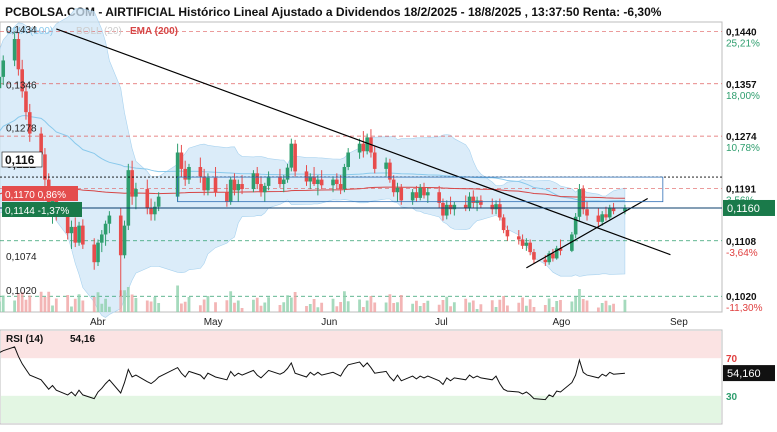 This screenshot has height=432, width=777. What do you see at coordinates (329, 322) in the screenshot?
I see `x-tick-label: Jun` at bounding box center [329, 322].